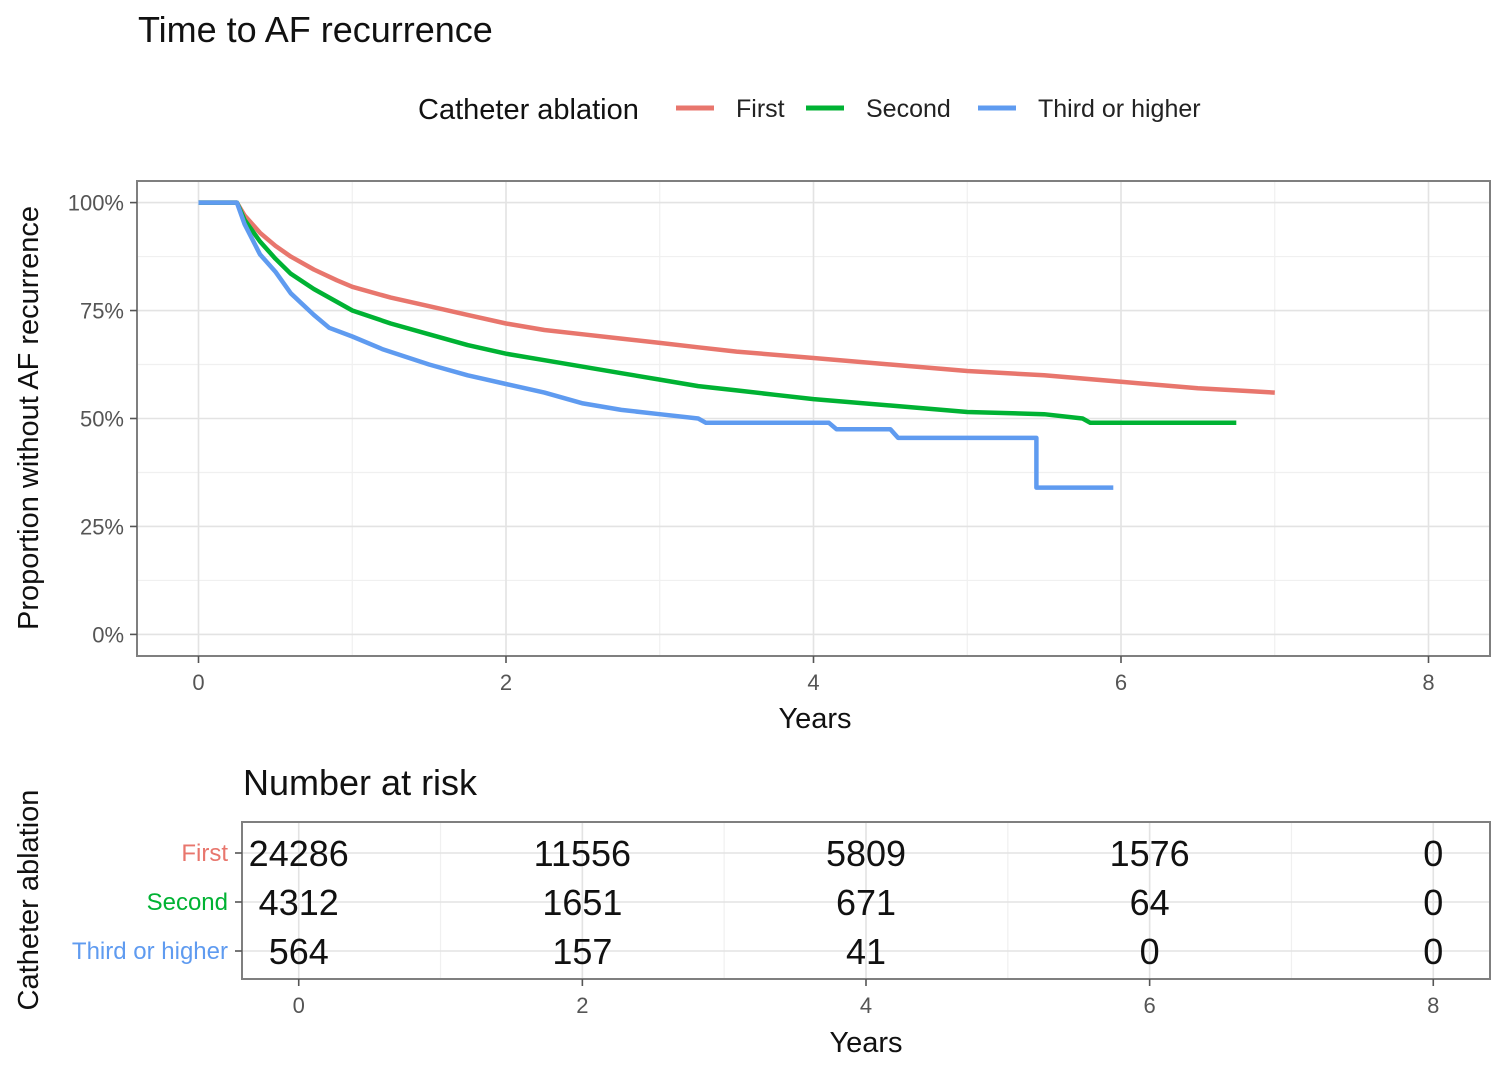 The height and width of the screenshot is (1067, 1497). I want to click on risk-x-tick-label: 4, so click(866, 1005).